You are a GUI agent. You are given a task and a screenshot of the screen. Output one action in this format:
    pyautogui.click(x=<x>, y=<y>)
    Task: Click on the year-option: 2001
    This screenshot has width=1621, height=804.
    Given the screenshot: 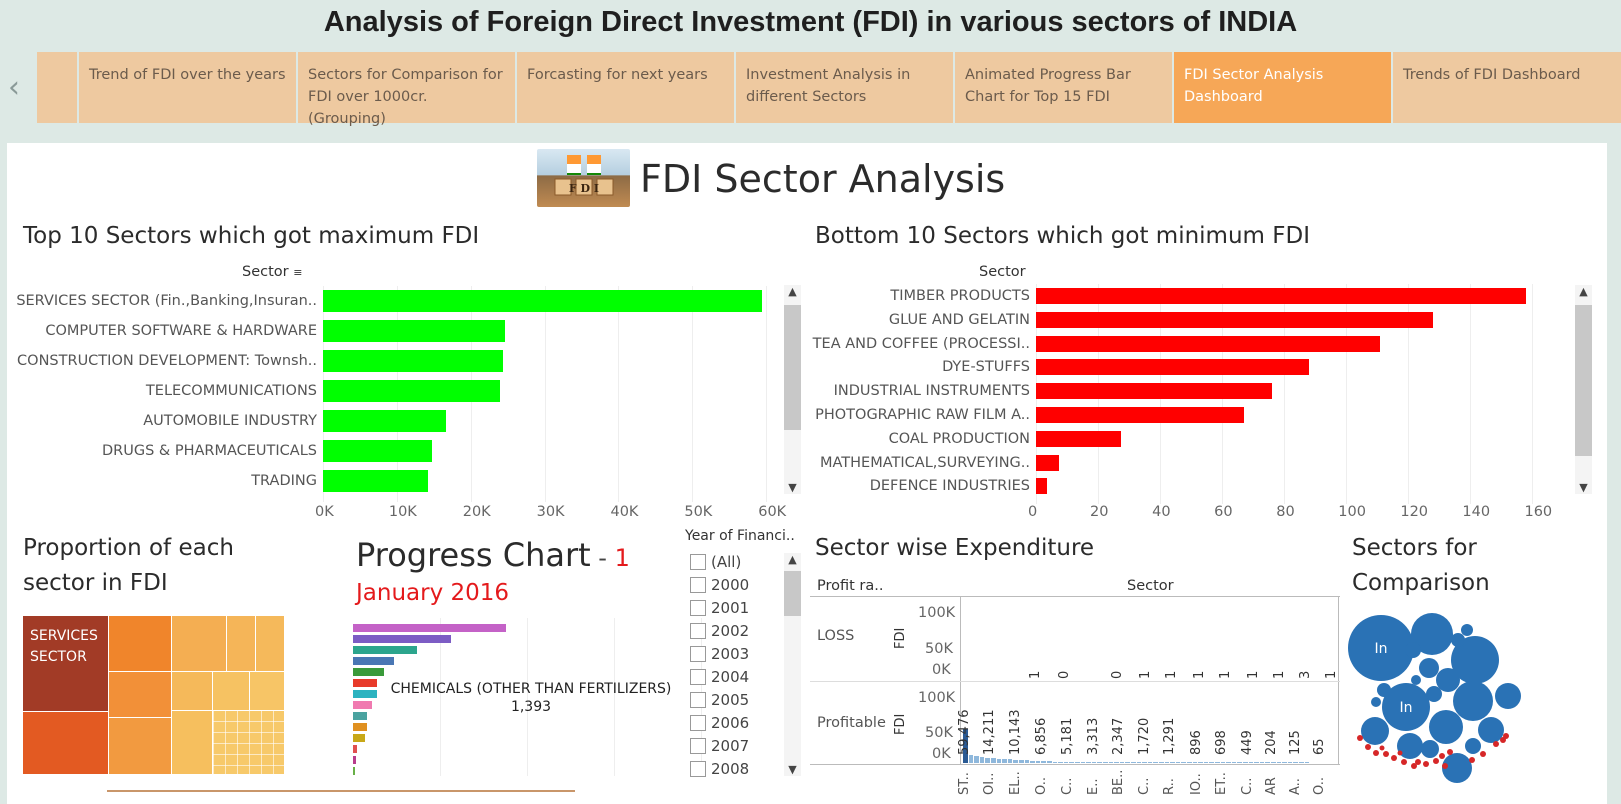 What is the action you would take?
    pyautogui.click(x=719, y=609)
    